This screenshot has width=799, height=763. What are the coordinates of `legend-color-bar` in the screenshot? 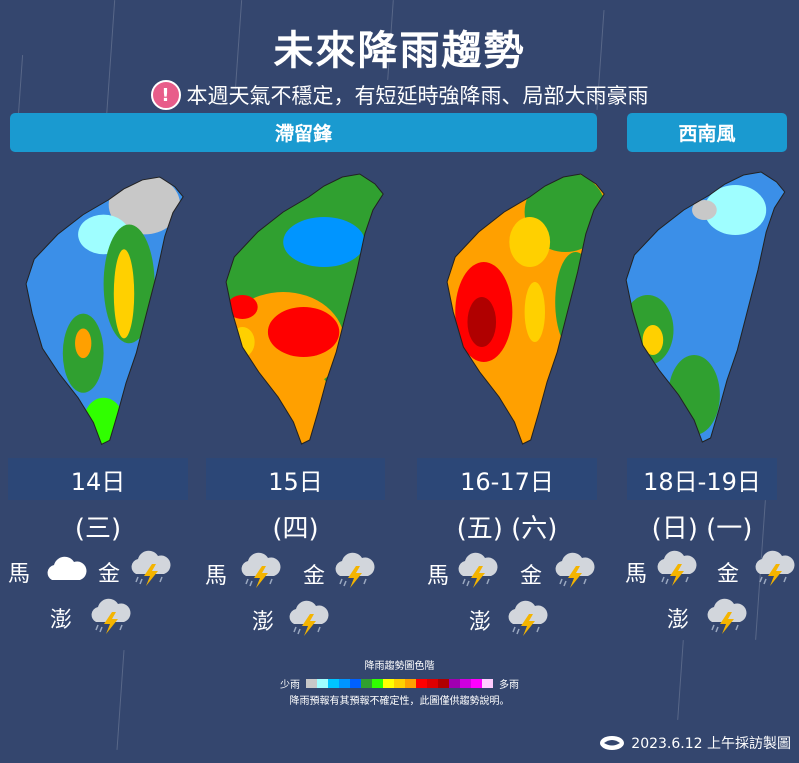 It's located at (399, 683).